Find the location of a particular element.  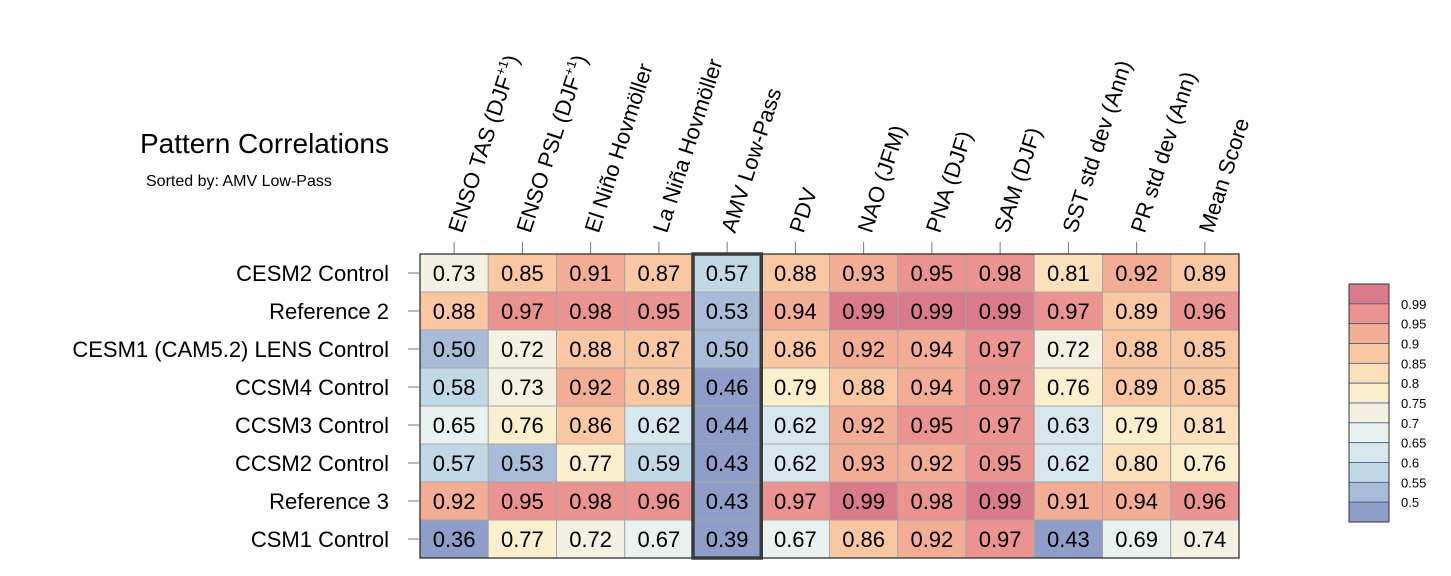

colorbar-frame is located at coordinates (1369, 403).